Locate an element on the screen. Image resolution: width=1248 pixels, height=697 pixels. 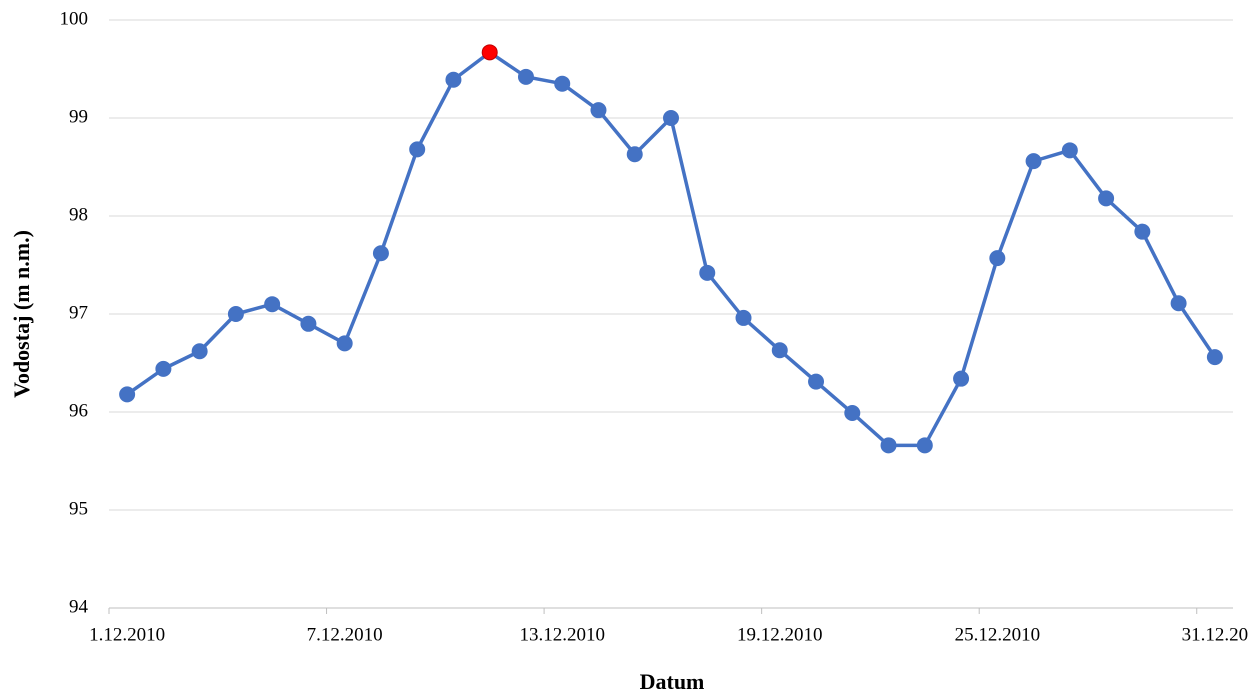
x-tick-label: 13.12.2010 is located at coordinates (562, 634).